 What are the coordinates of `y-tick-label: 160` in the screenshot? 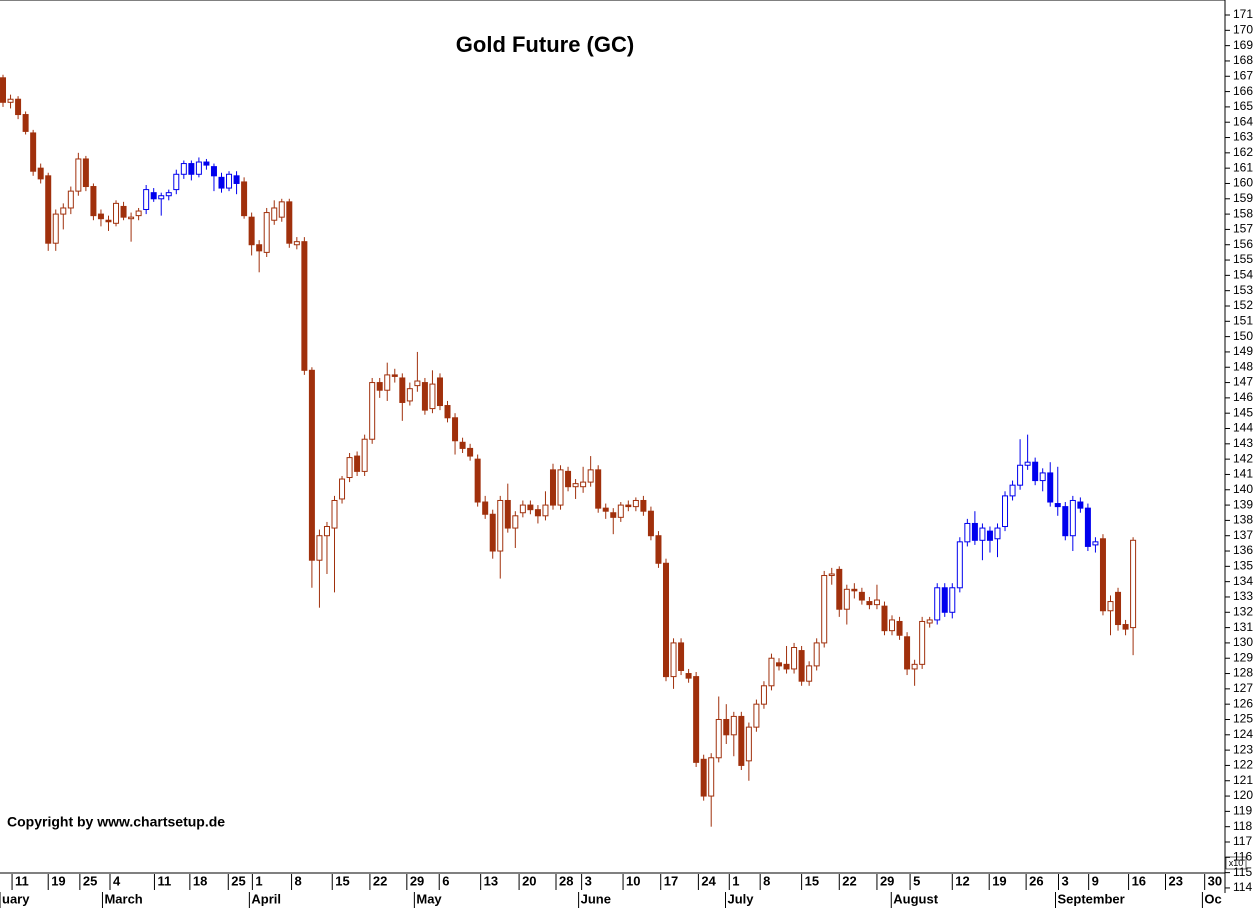 It's located at (1243, 183).